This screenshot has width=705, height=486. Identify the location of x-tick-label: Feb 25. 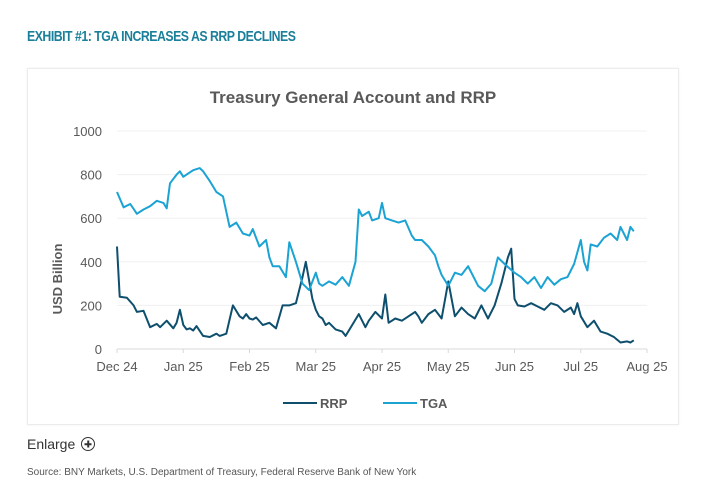
(249, 366).